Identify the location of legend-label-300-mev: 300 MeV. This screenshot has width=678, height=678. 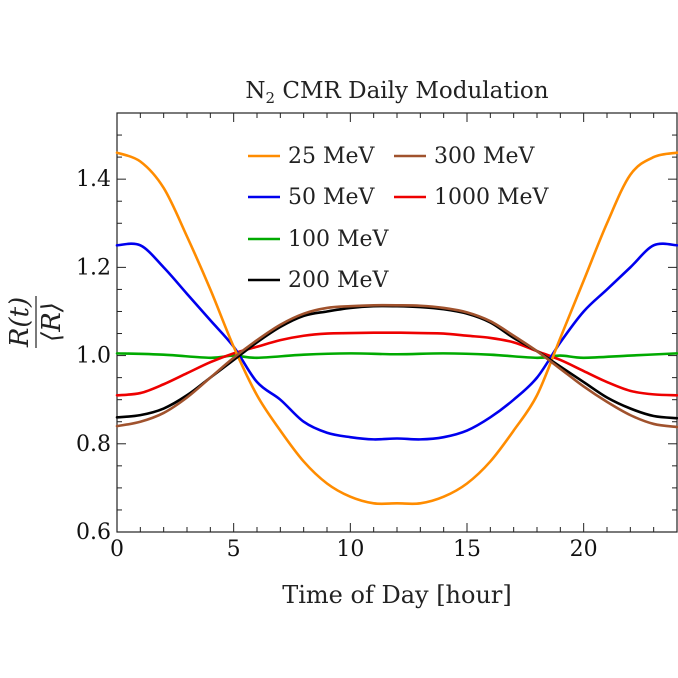
(485, 156).